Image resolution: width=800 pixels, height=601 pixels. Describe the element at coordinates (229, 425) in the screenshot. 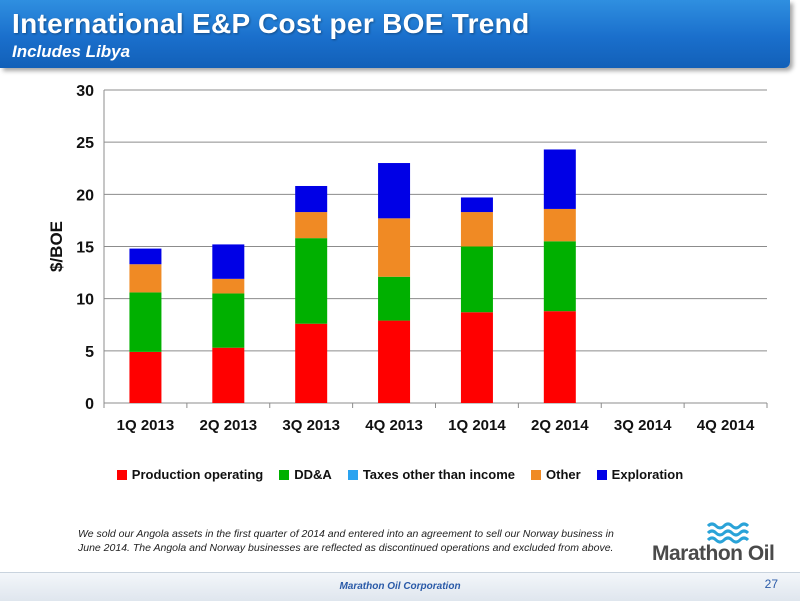

I see `x-tick-label: 2Q 2013` at that location.